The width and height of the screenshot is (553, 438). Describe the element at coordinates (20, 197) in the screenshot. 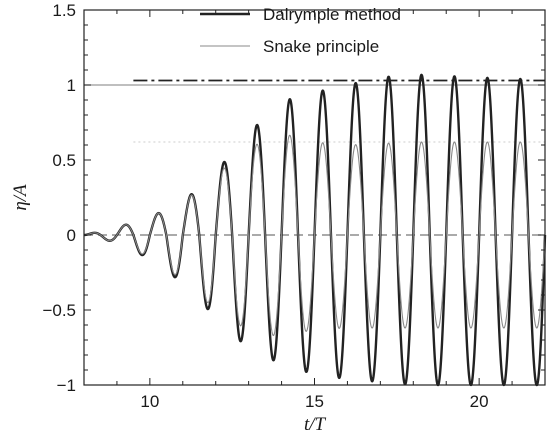

I see `y-axis-label: η/A` at that location.